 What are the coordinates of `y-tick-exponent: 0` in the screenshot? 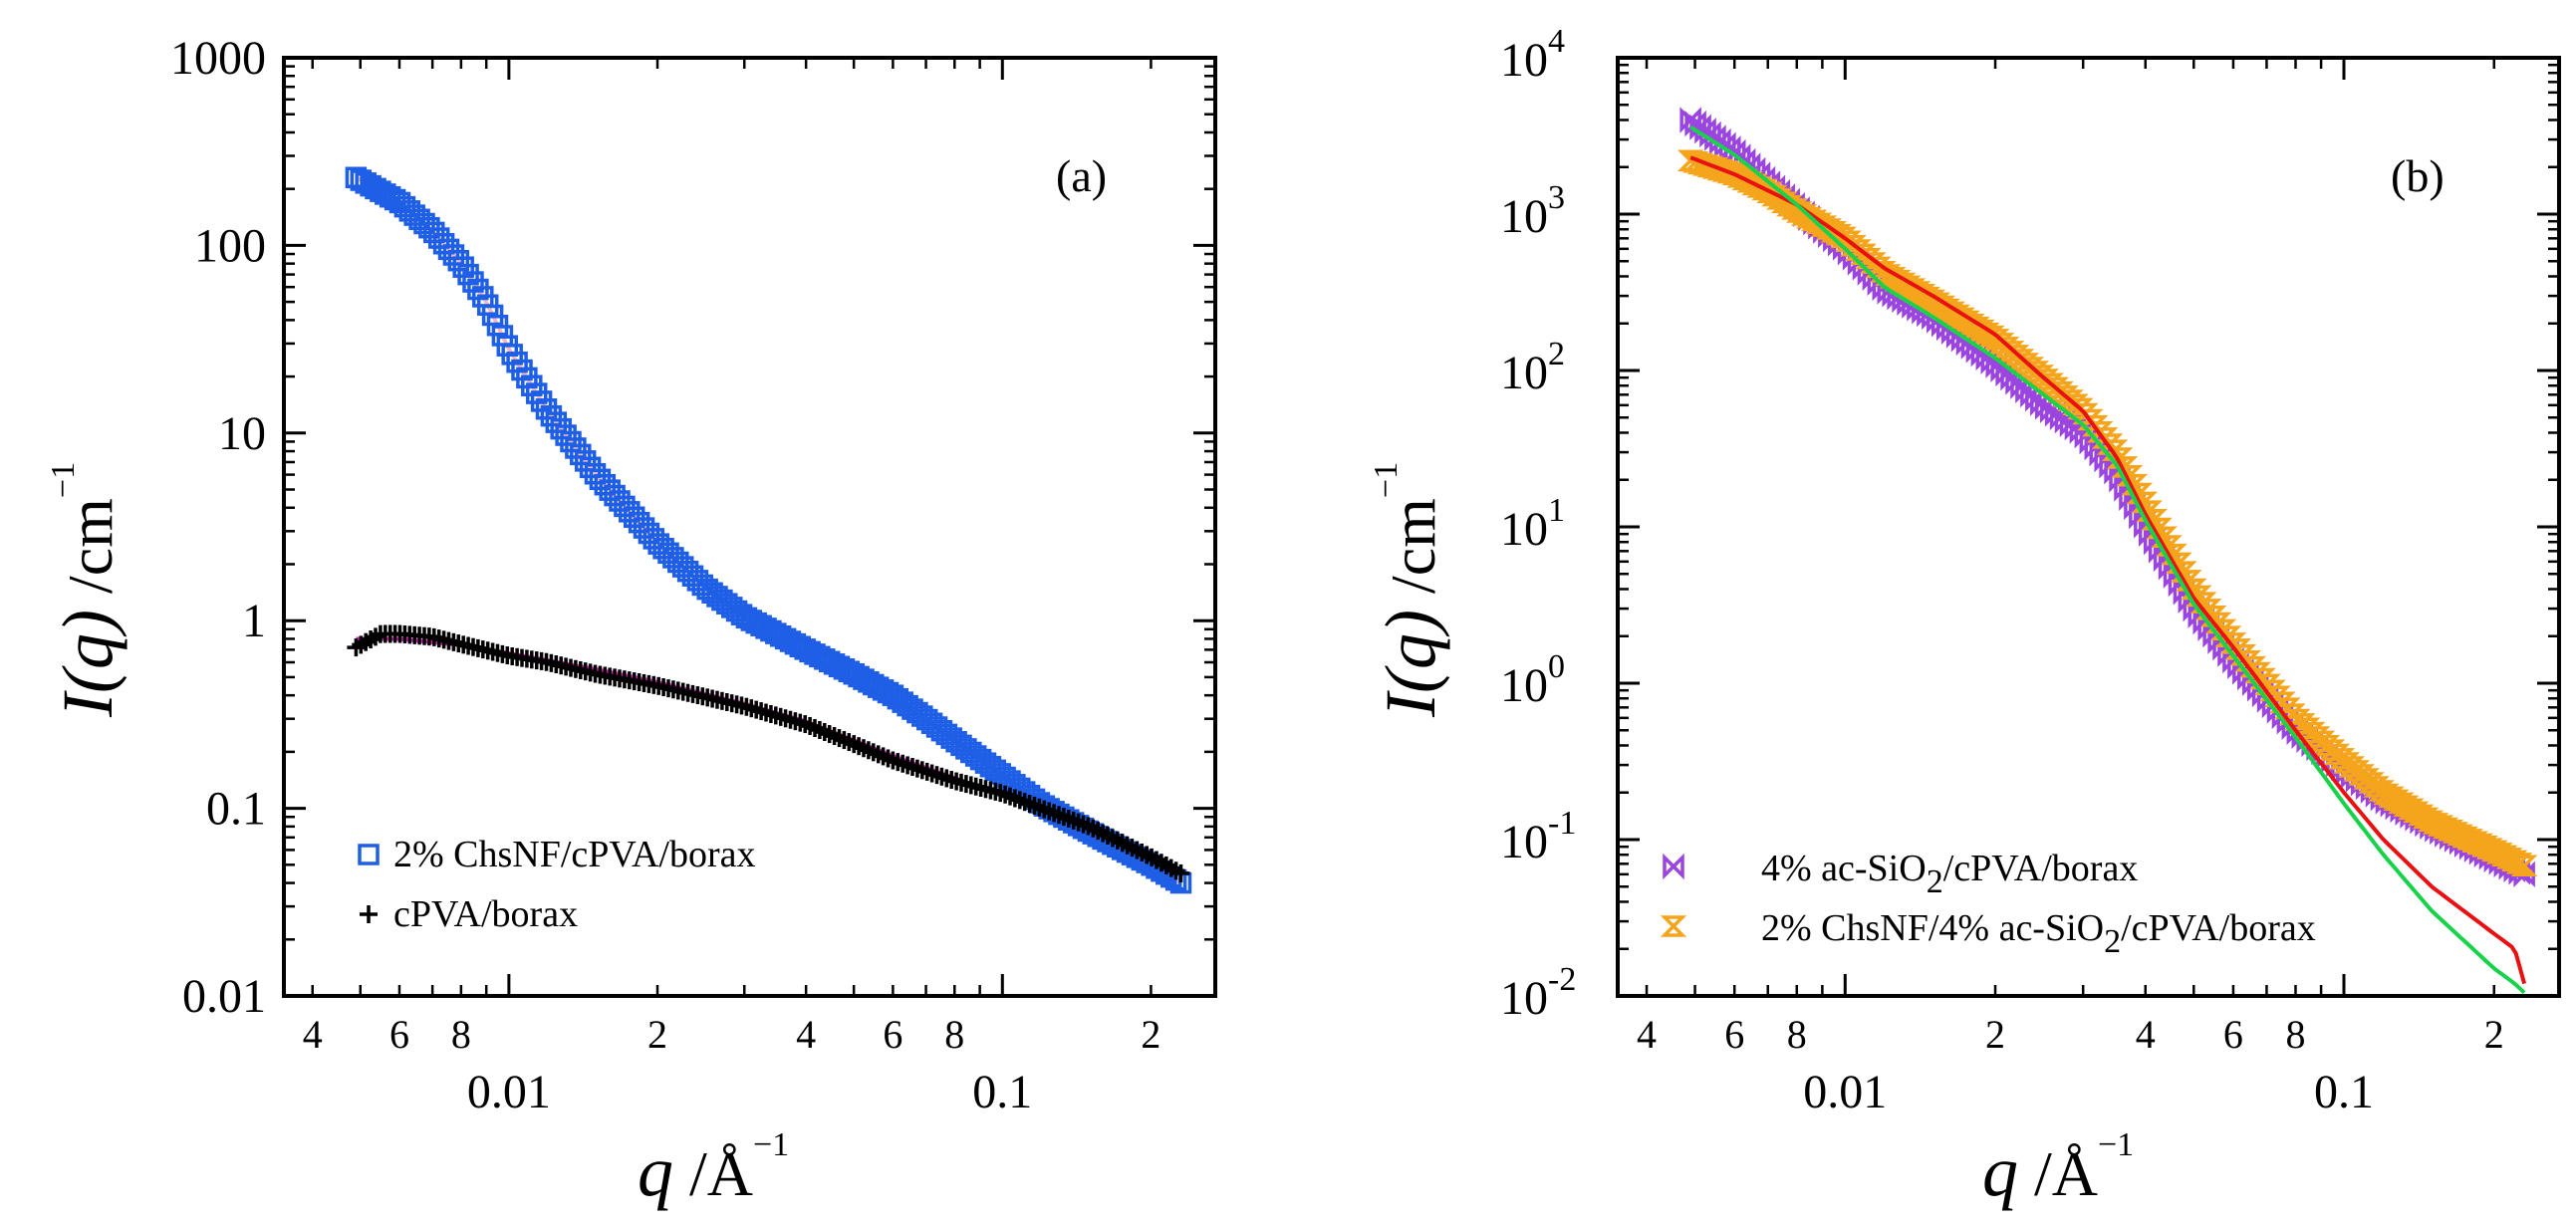 It's located at (1556, 666).